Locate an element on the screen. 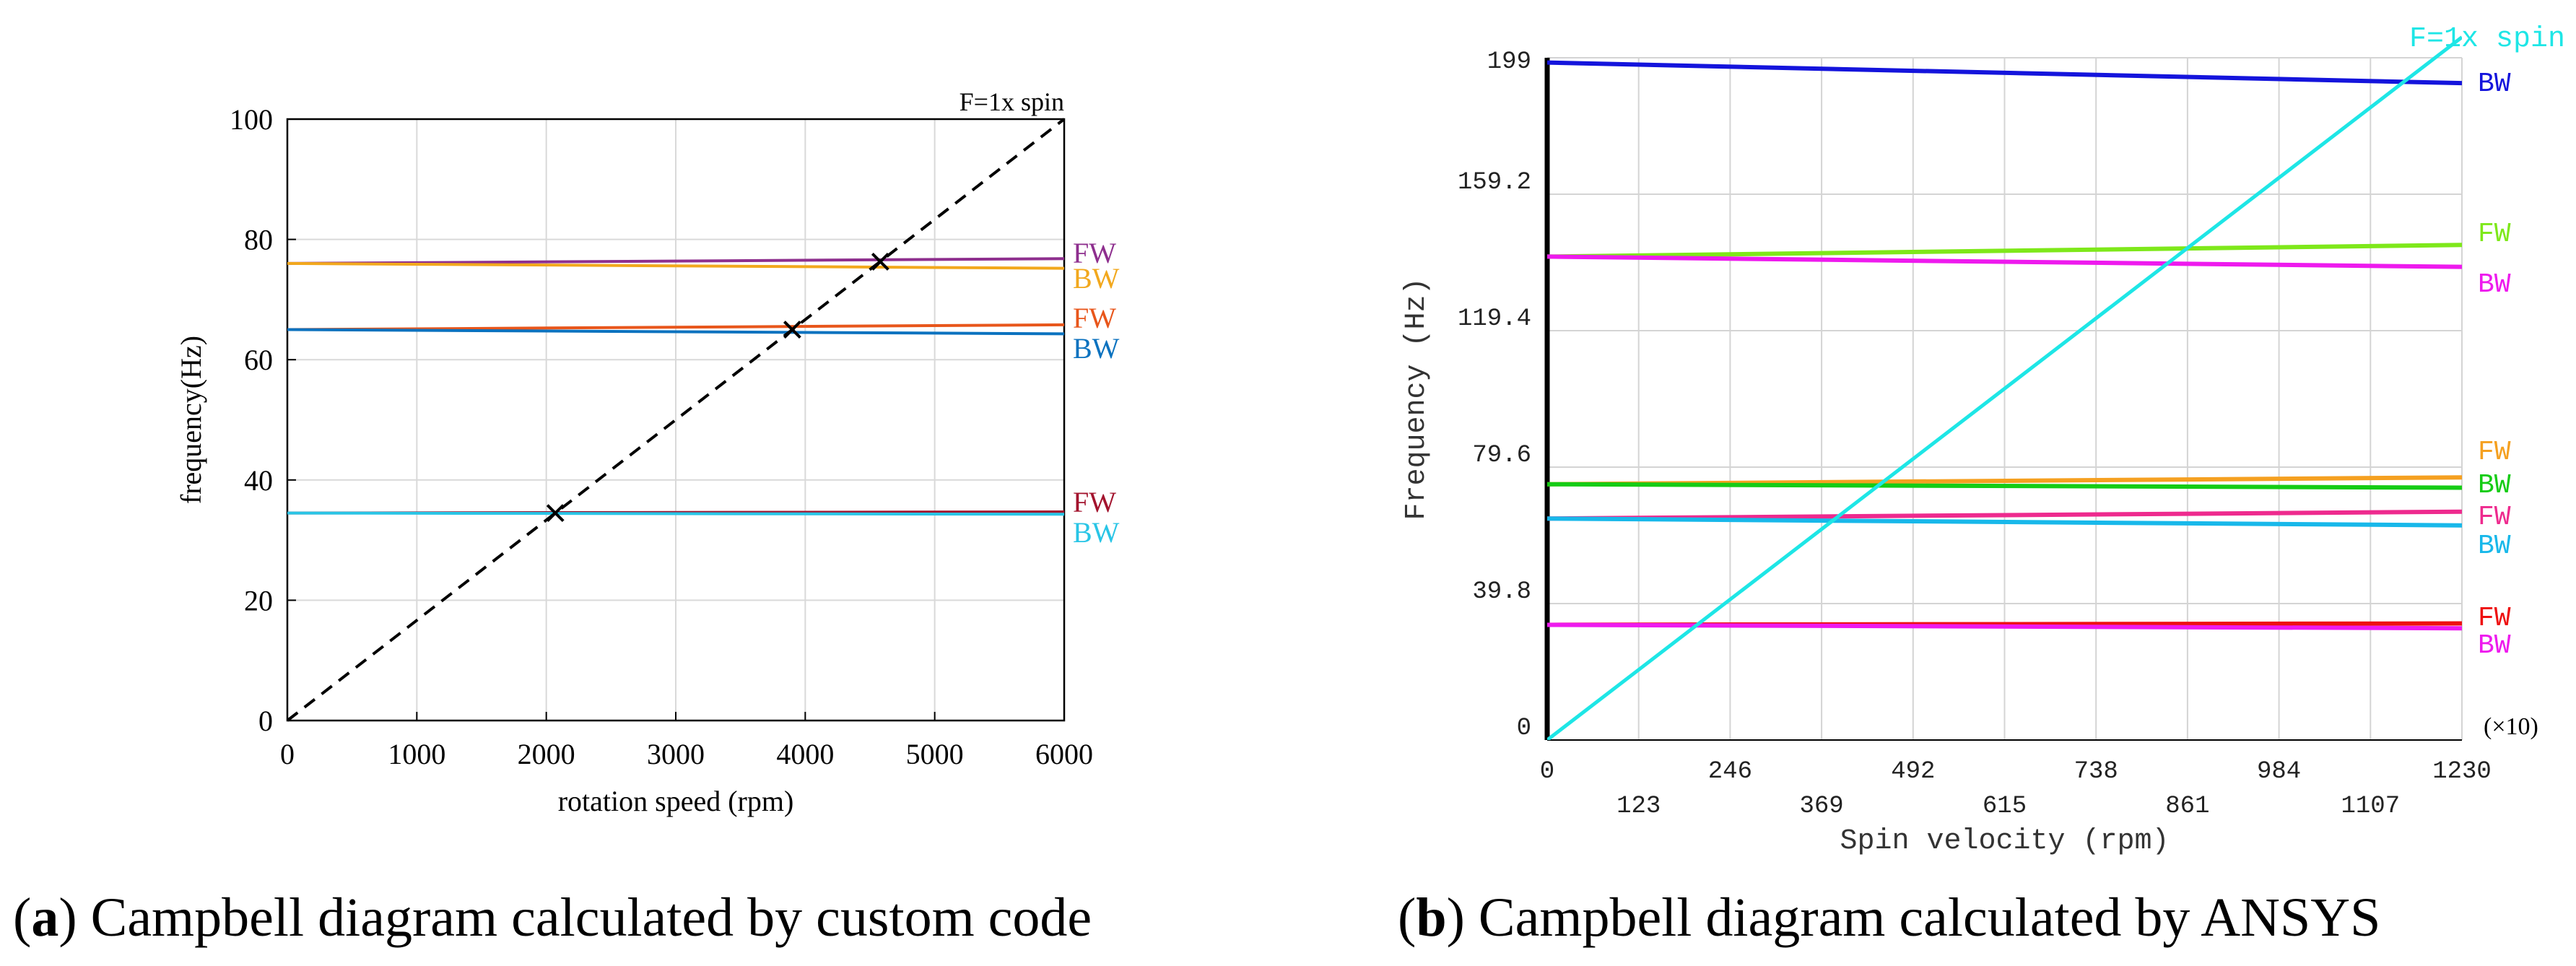 This screenshot has width=2576, height=966. caption-a-label: a is located at coordinates (44, 918).